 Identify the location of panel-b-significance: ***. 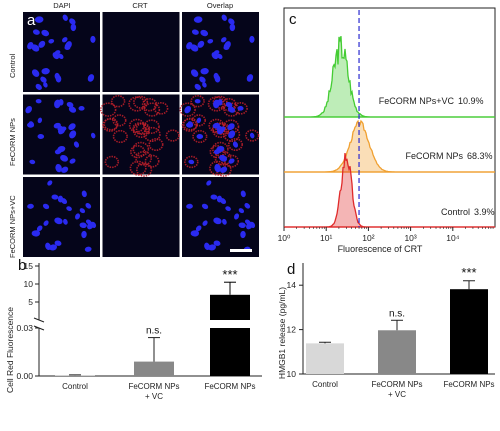
(229, 274).